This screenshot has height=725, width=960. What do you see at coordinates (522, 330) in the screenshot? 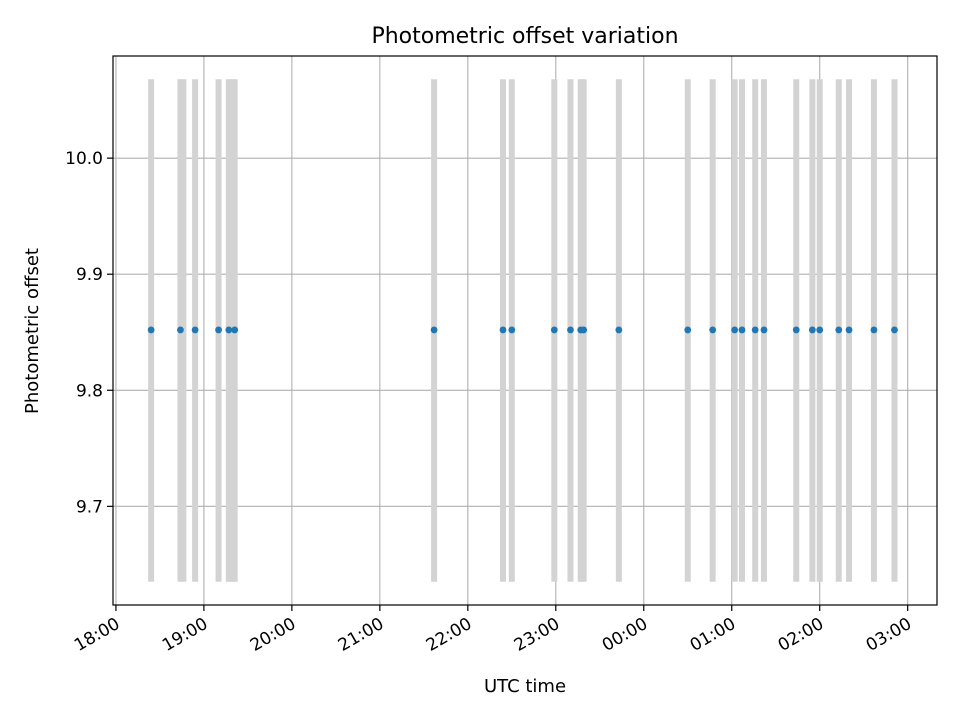
I see `points-series` at bounding box center [522, 330].